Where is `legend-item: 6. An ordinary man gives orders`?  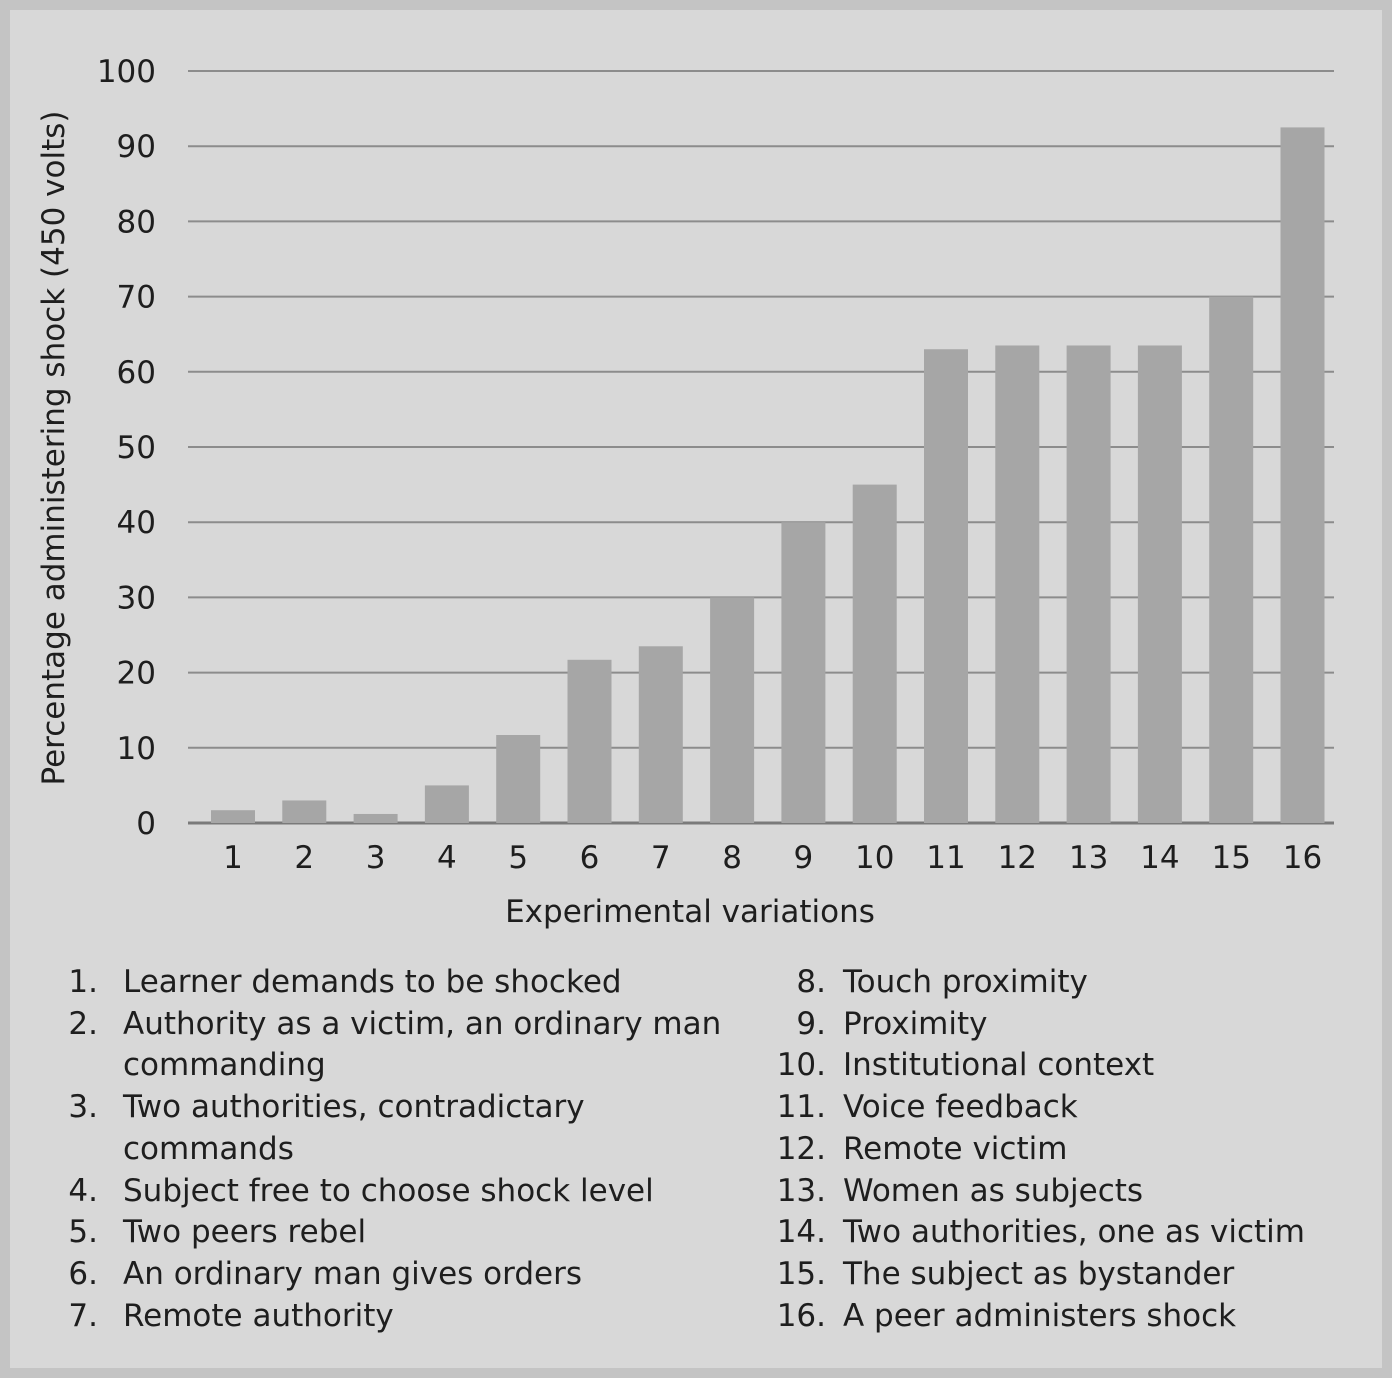 legend-item: 6. An ordinary man gives orders is located at coordinates (396, 1275).